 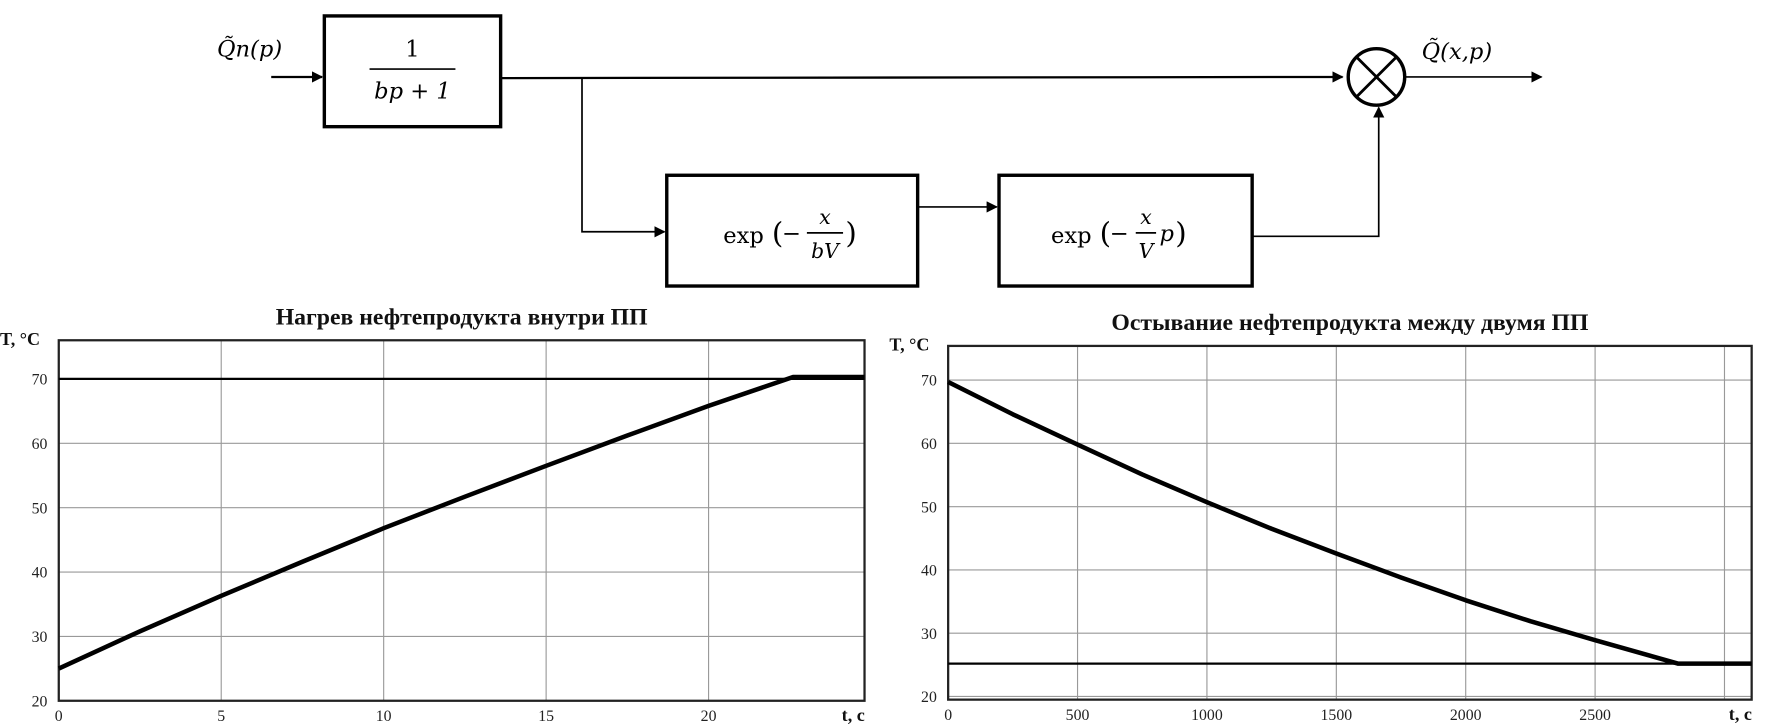 What do you see at coordinates (623, 158) in the screenshot?
I see `branch-line` at bounding box center [623, 158].